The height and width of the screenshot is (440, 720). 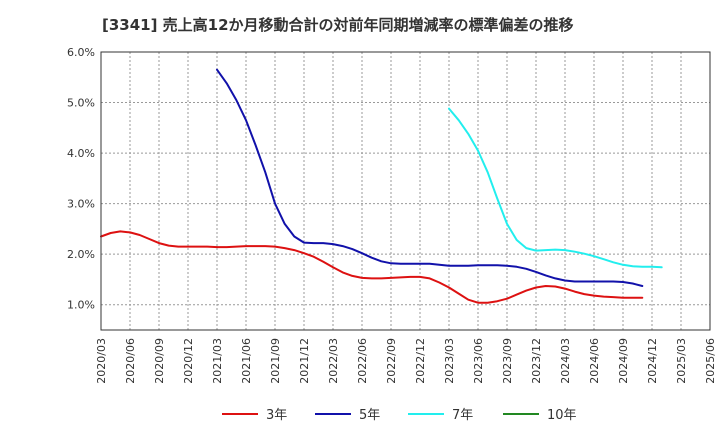 What do you see at coordinates (536, 361) in the screenshot?
I see `x-tick-label: 2023/12` at bounding box center [536, 361].